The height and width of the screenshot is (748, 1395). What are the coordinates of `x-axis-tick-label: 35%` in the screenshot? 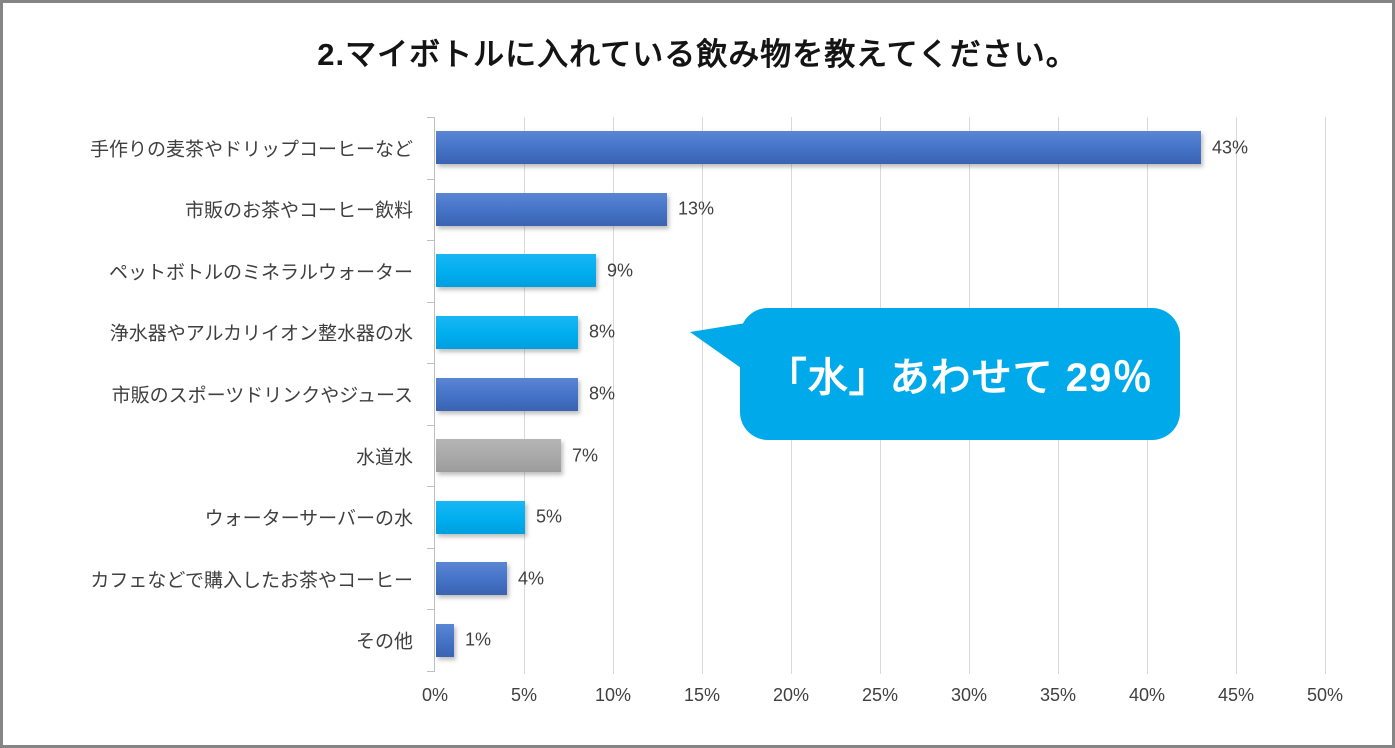 It's located at (1058, 695).